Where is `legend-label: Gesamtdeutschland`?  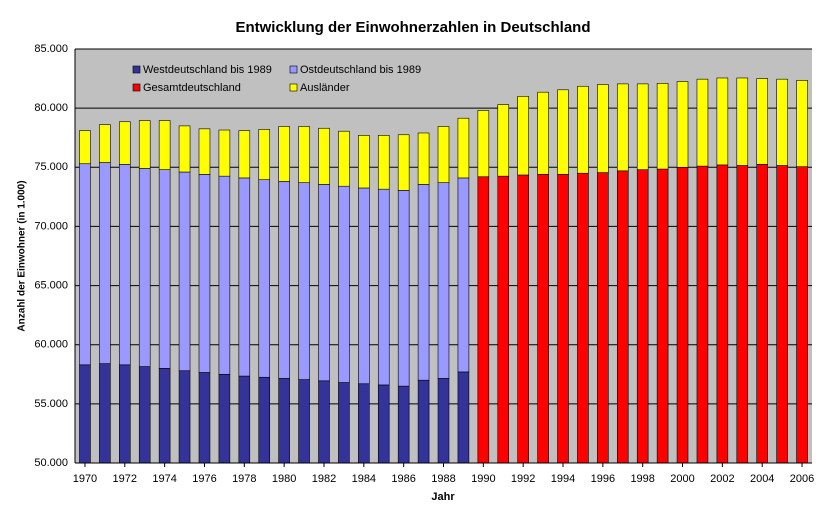
legend-label: Gesamtdeutschland is located at coordinates (192, 88).